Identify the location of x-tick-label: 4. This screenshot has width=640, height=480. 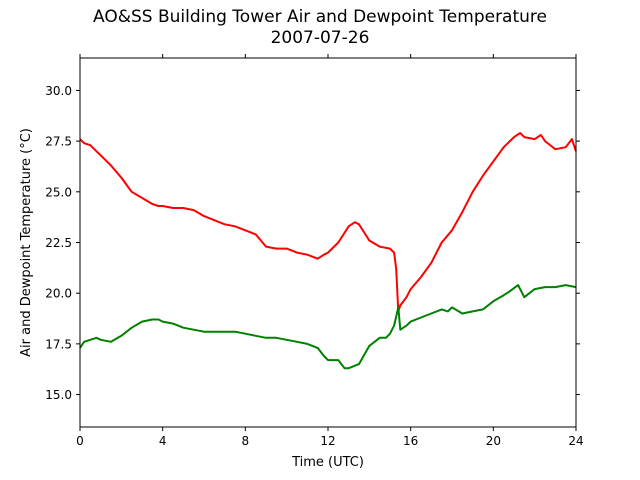
(163, 441).